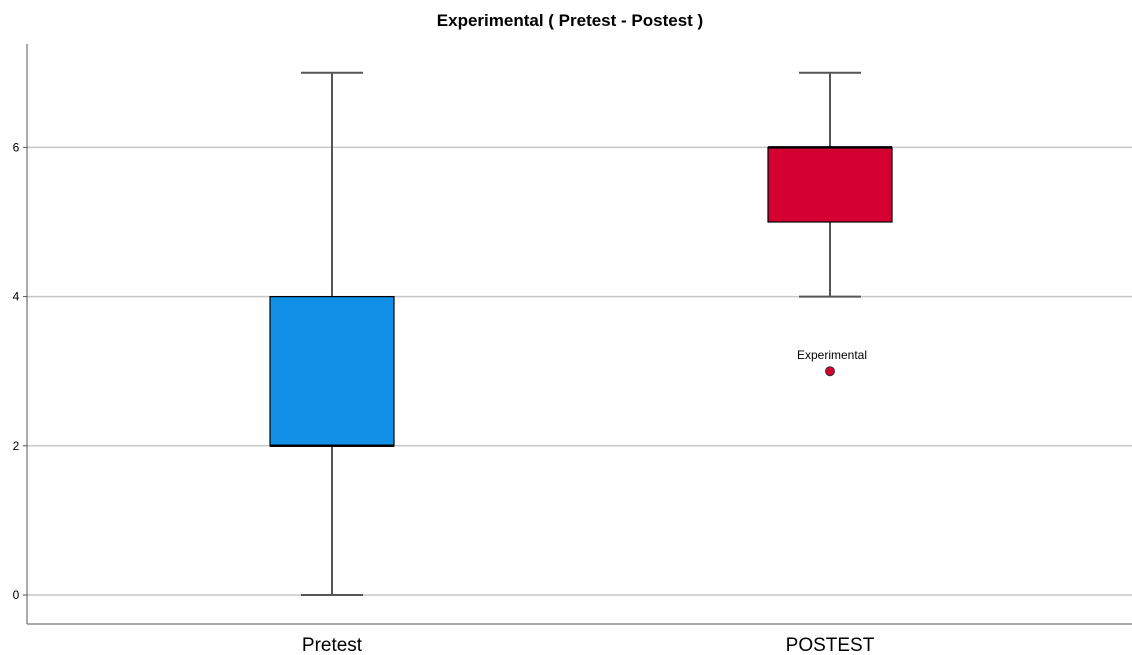  What do you see at coordinates (830, 371) in the screenshot?
I see `outlier-point` at bounding box center [830, 371].